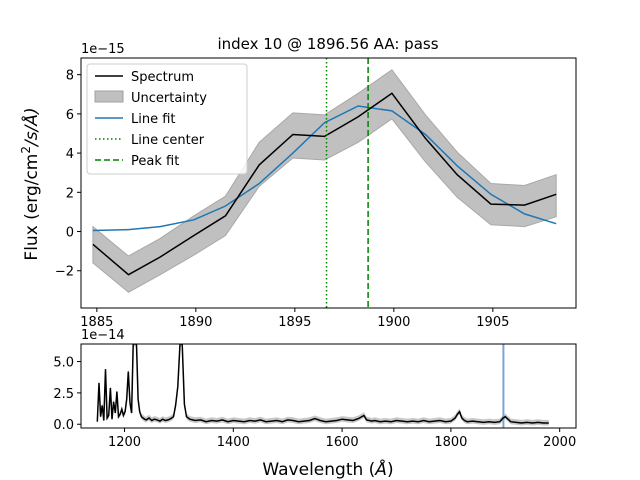 The image size is (640, 480). What do you see at coordinates (103, 335) in the screenshot?
I see `bottom-offset-label: 1e−14` at bounding box center [103, 335].